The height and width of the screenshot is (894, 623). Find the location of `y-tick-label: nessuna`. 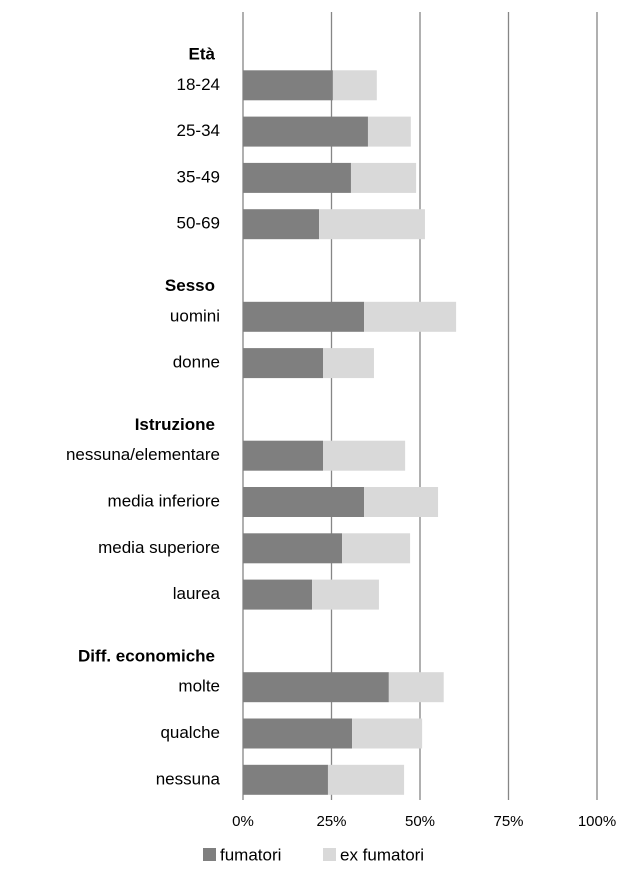

y-tick-label: nessuna is located at coordinates (188, 778).